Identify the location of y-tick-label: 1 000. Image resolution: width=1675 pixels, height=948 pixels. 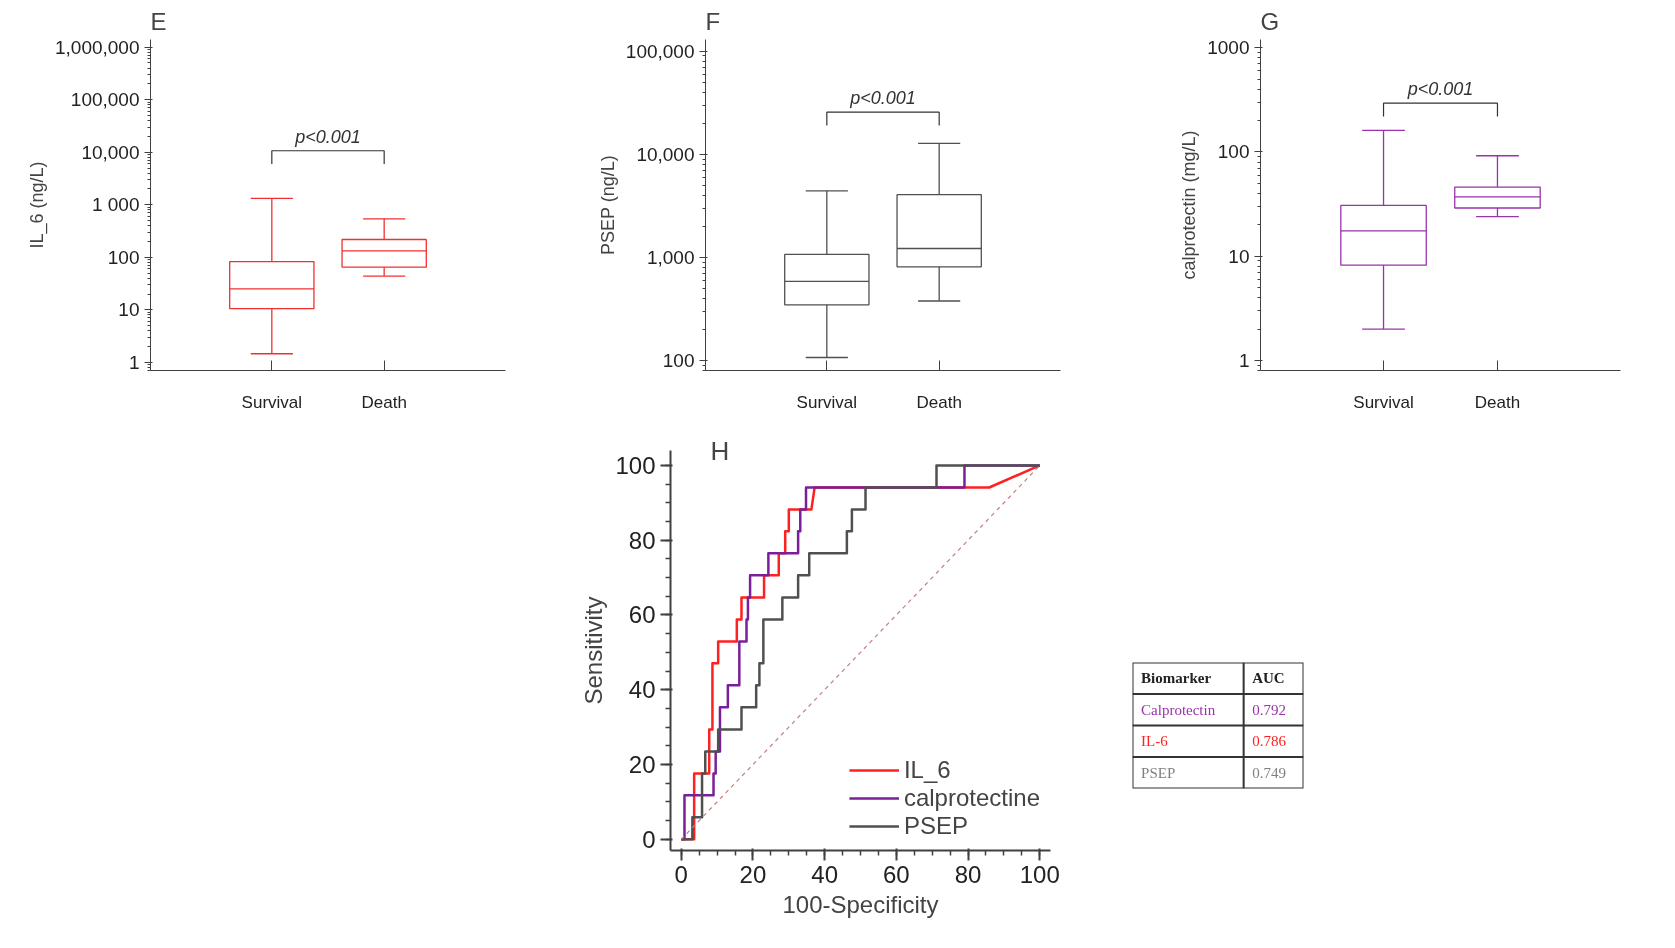
(115, 205).